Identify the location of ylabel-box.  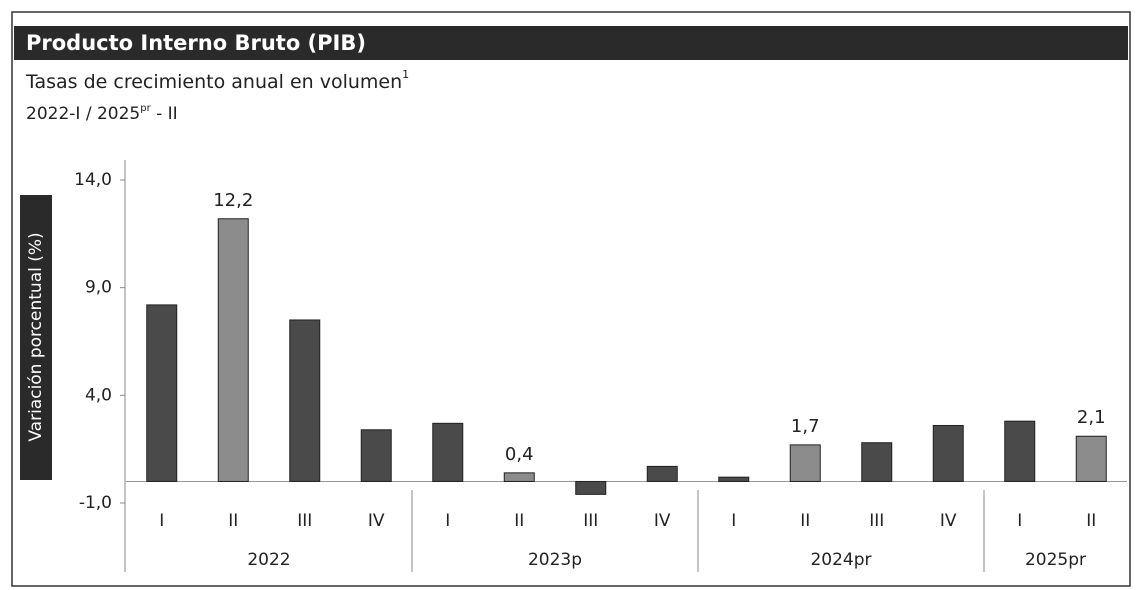
(36, 337).